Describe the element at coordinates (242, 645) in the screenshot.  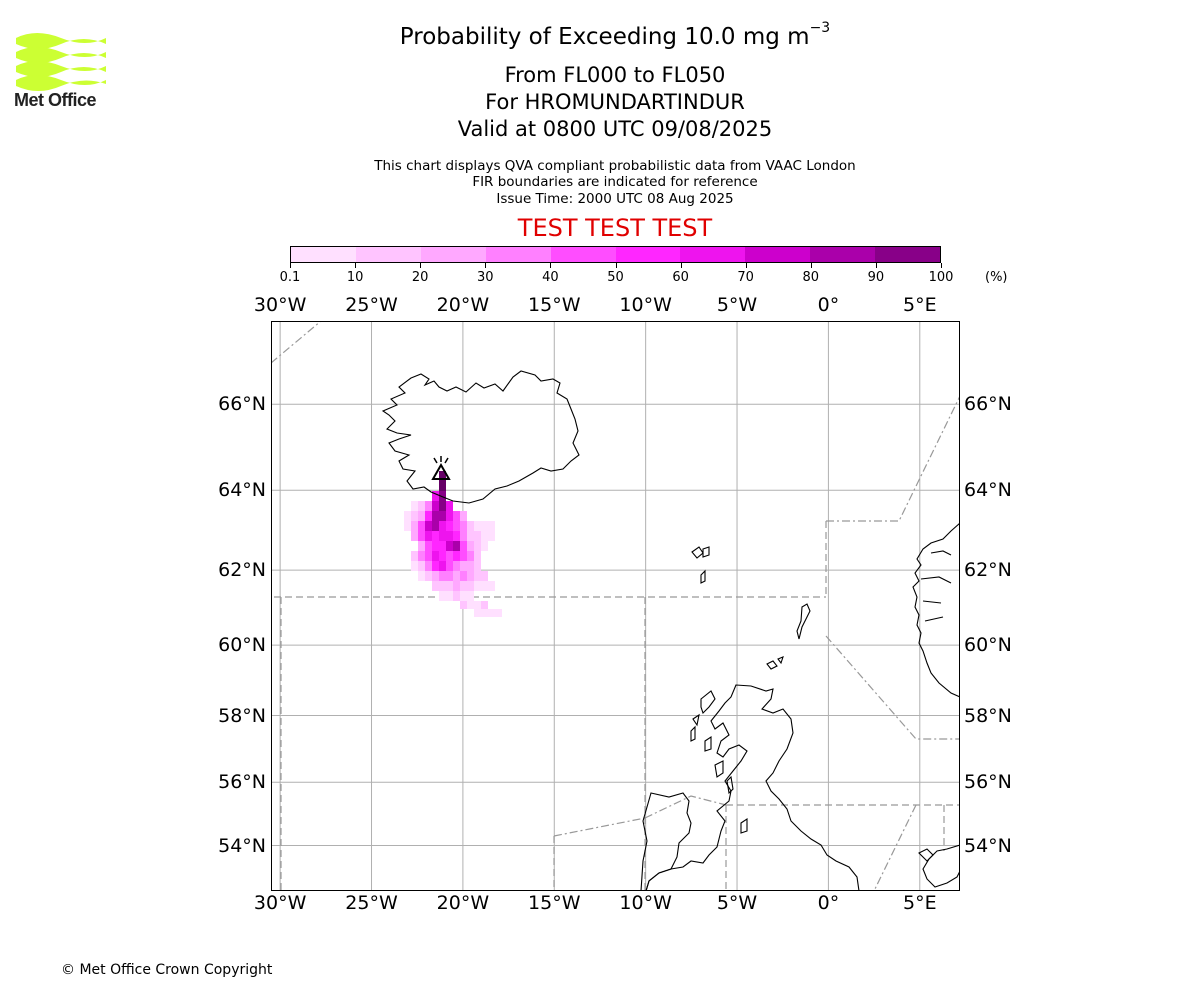
I see `latitude-label: 60°N` at that location.